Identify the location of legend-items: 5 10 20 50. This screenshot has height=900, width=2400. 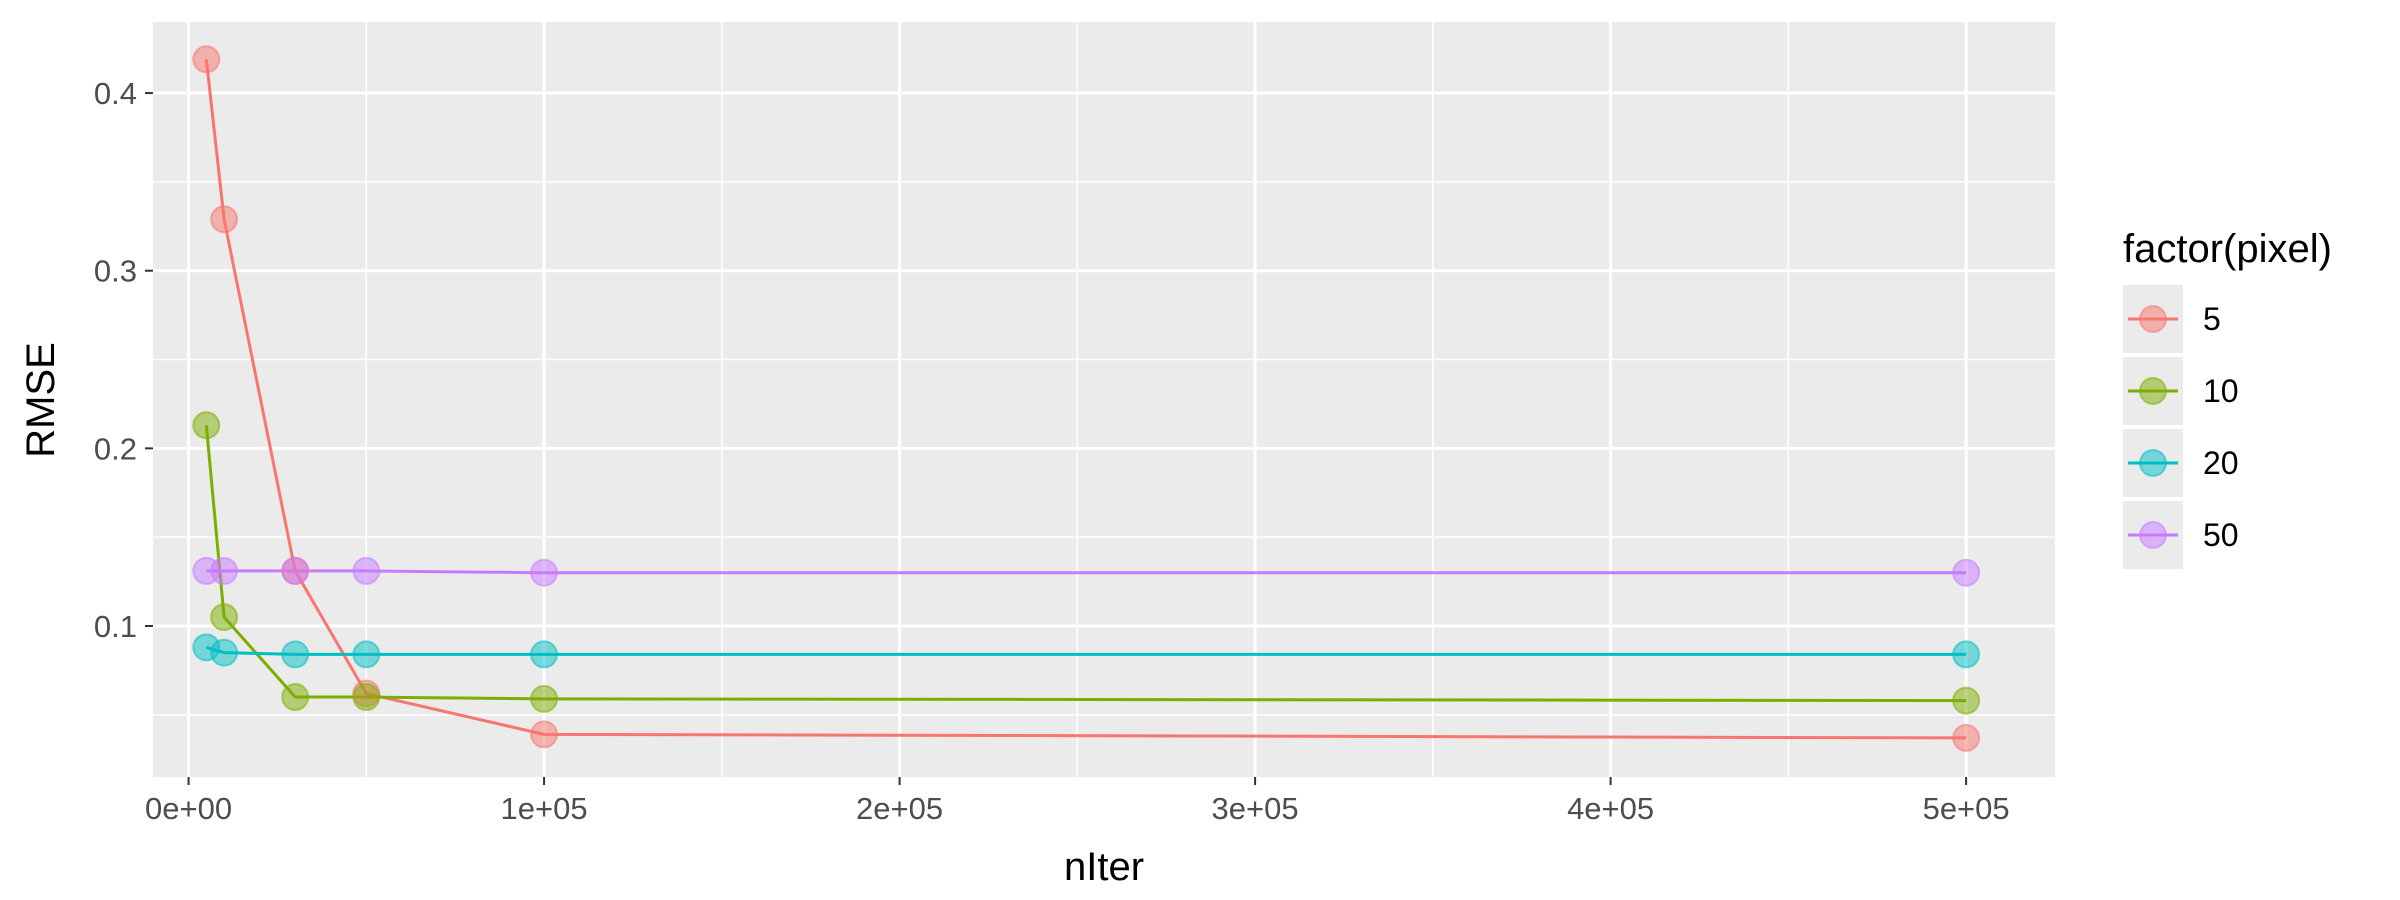
(2181, 427).